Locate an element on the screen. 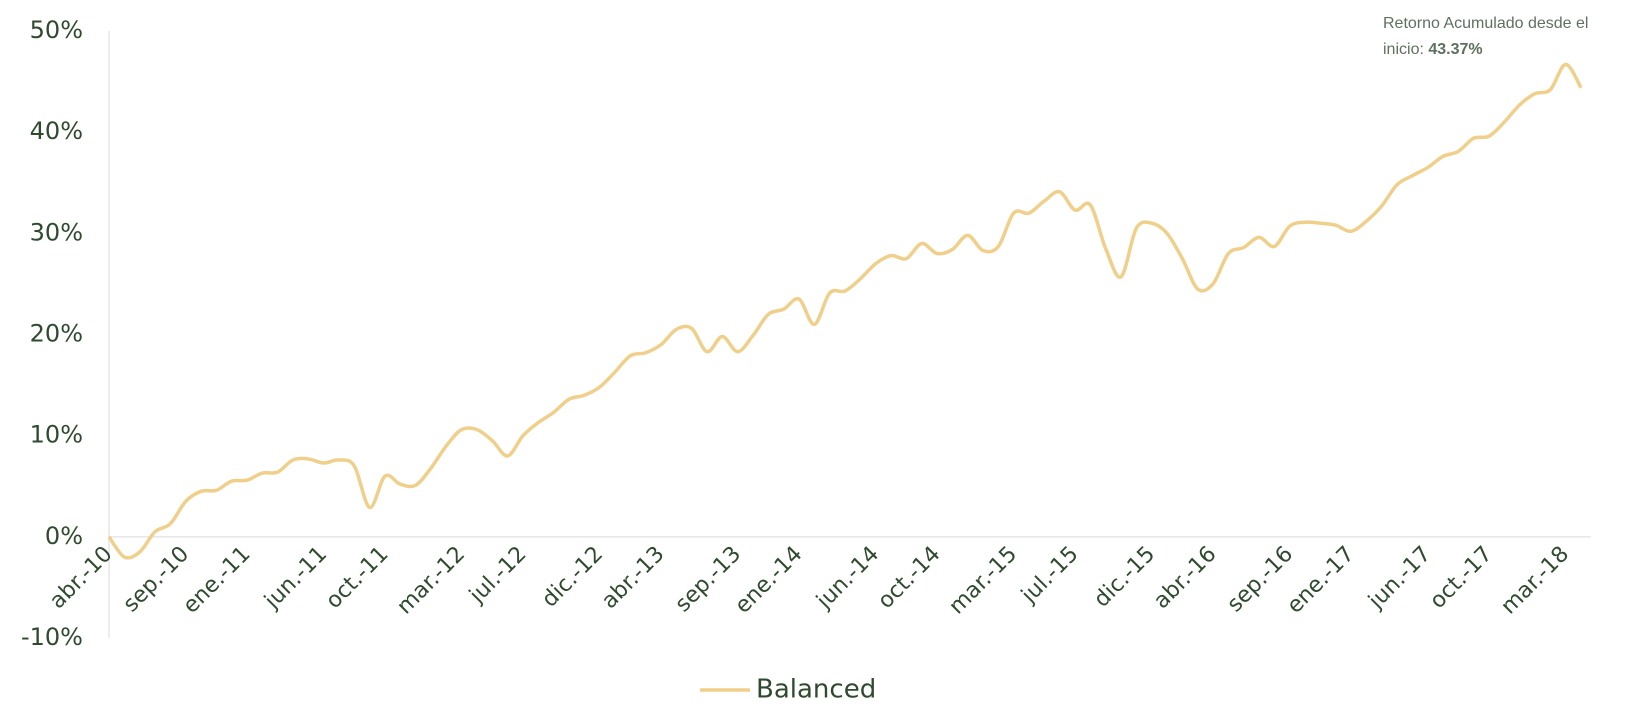 The height and width of the screenshot is (707, 1634). x-tick-label: dic.-15 is located at coordinates (1124, 577).